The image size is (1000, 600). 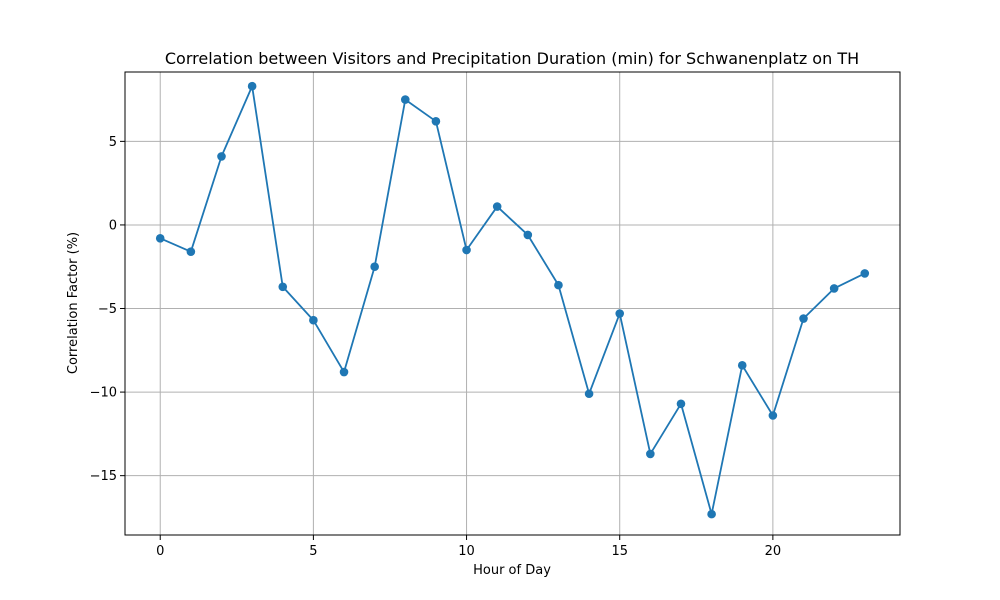 What do you see at coordinates (73, 303) in the screenshot?
I see `y-axis-label: Correlation Factor (%)` at bounding box center [73, 303].